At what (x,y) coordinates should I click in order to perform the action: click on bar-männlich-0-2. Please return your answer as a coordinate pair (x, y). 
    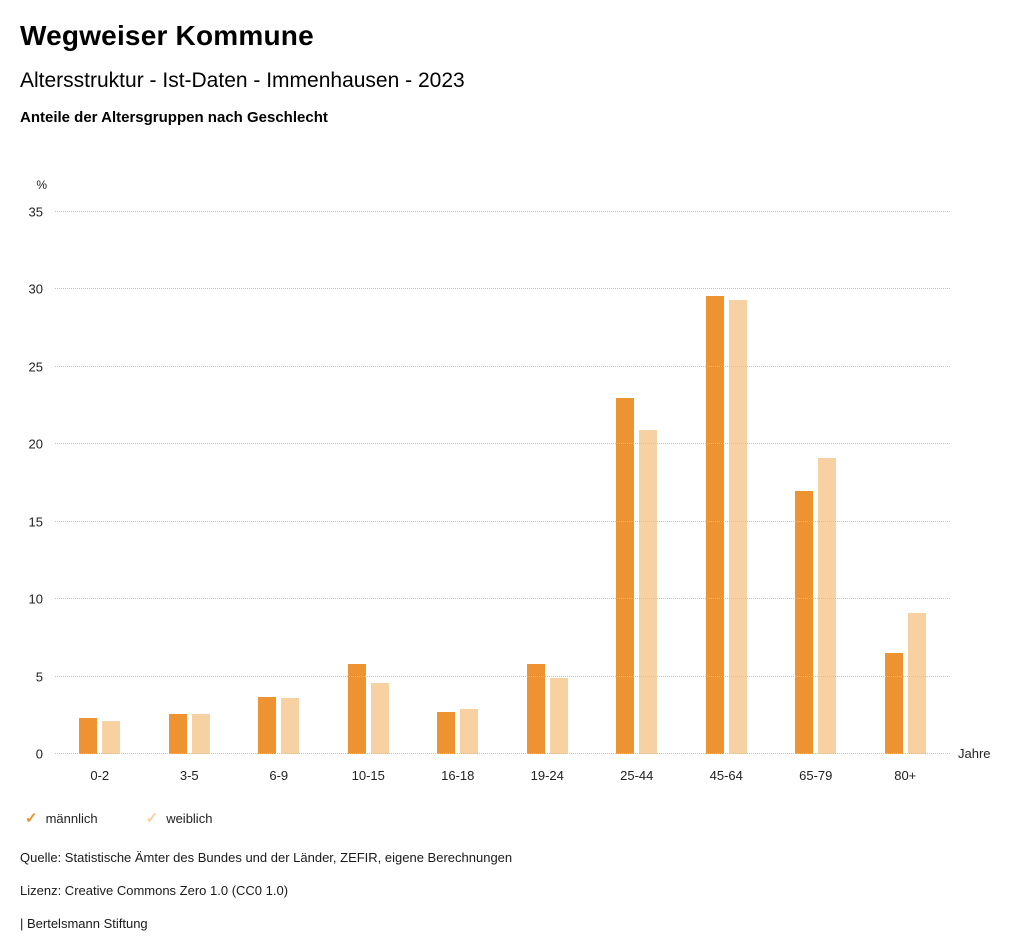
    Looking at the image, I should click on (88, 736).